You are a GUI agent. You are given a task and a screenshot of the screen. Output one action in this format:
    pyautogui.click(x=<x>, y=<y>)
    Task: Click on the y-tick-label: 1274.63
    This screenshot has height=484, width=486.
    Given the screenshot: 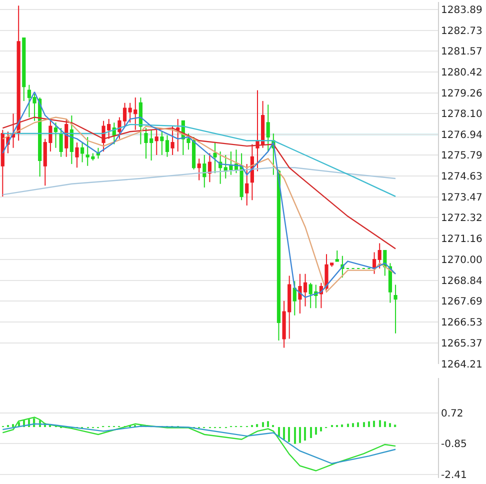 What is the action you would take?
    pyautogui.click(x=461, y=177)
    